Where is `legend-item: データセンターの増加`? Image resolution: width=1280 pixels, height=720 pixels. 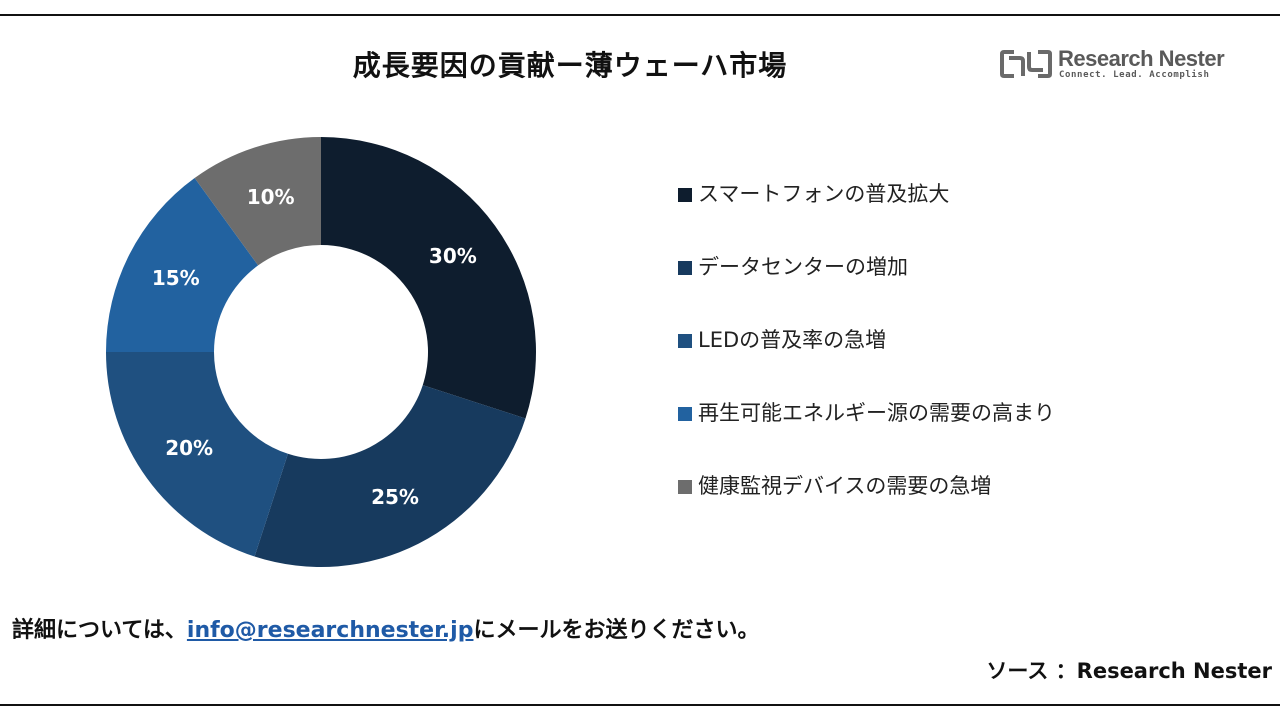
legend-item: データセンターの増加 is located at coordinates (958, 287).